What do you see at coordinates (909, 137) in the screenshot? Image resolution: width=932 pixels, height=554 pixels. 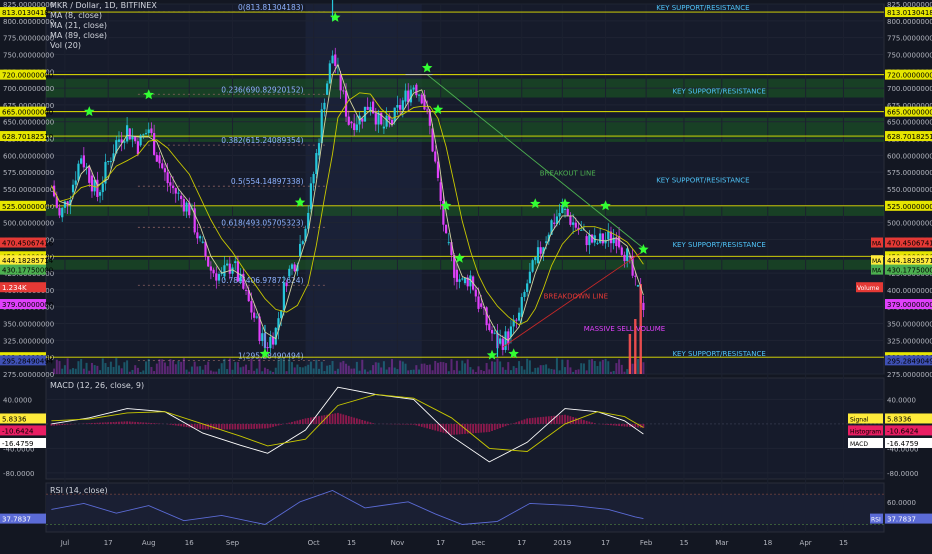 I see `level-tag-right: 628.70182510` at bounding box center [909, 137].